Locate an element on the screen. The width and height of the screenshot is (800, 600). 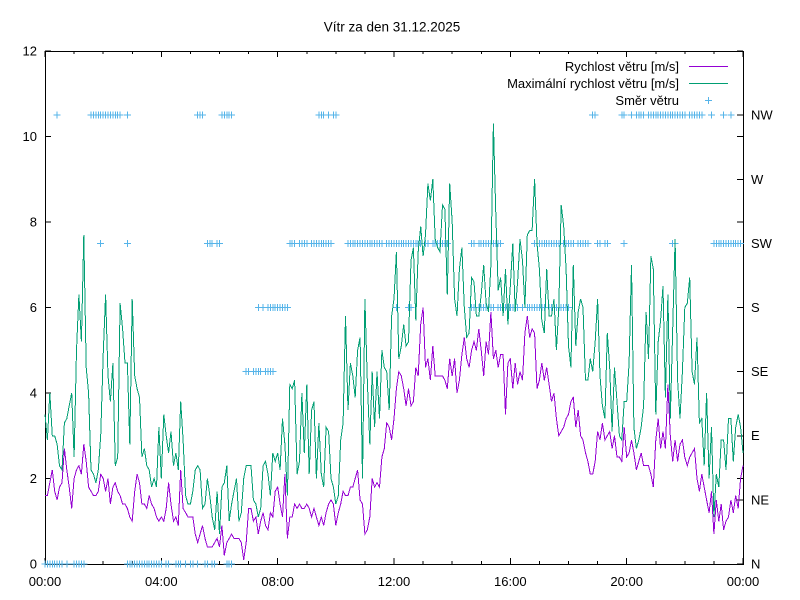
svg-text: 2 is located at coordinates (33, 478).